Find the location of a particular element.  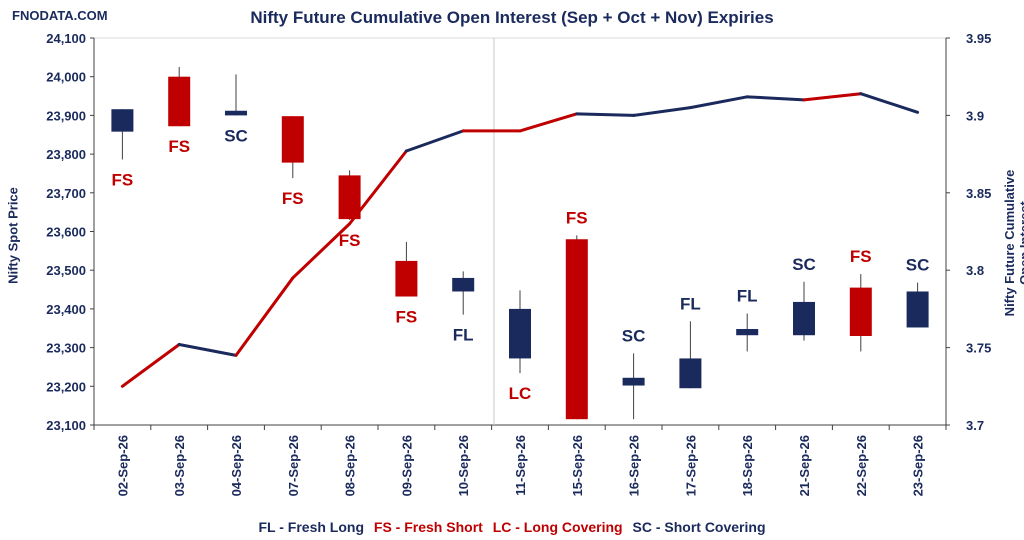

y-tick-label-right: 3.75 is located at coordinates (978, 348).